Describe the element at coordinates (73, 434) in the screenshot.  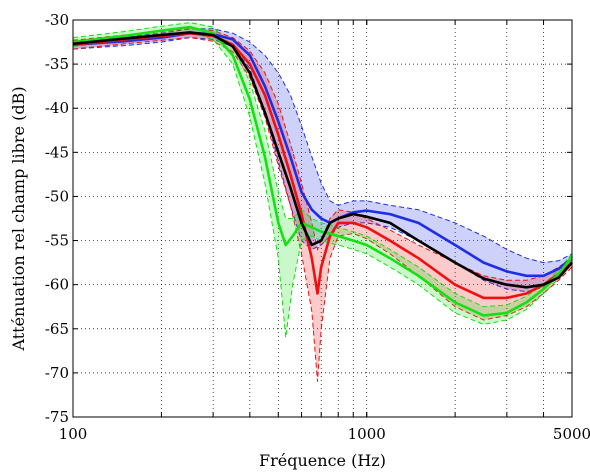
I see `x-tick-label: 100` at that location.